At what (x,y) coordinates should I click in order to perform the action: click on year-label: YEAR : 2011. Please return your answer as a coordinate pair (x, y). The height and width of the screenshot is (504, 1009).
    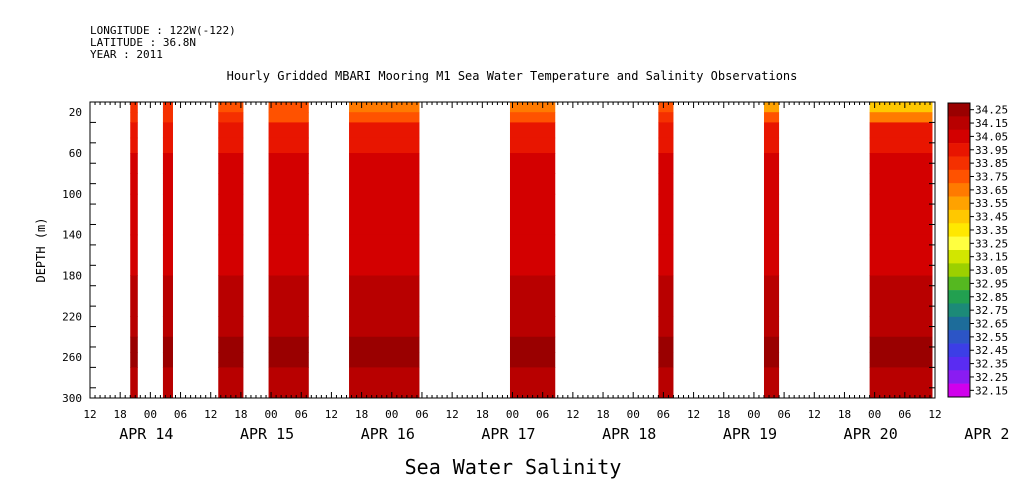
    Looking at the image, I should click on (126, 54).